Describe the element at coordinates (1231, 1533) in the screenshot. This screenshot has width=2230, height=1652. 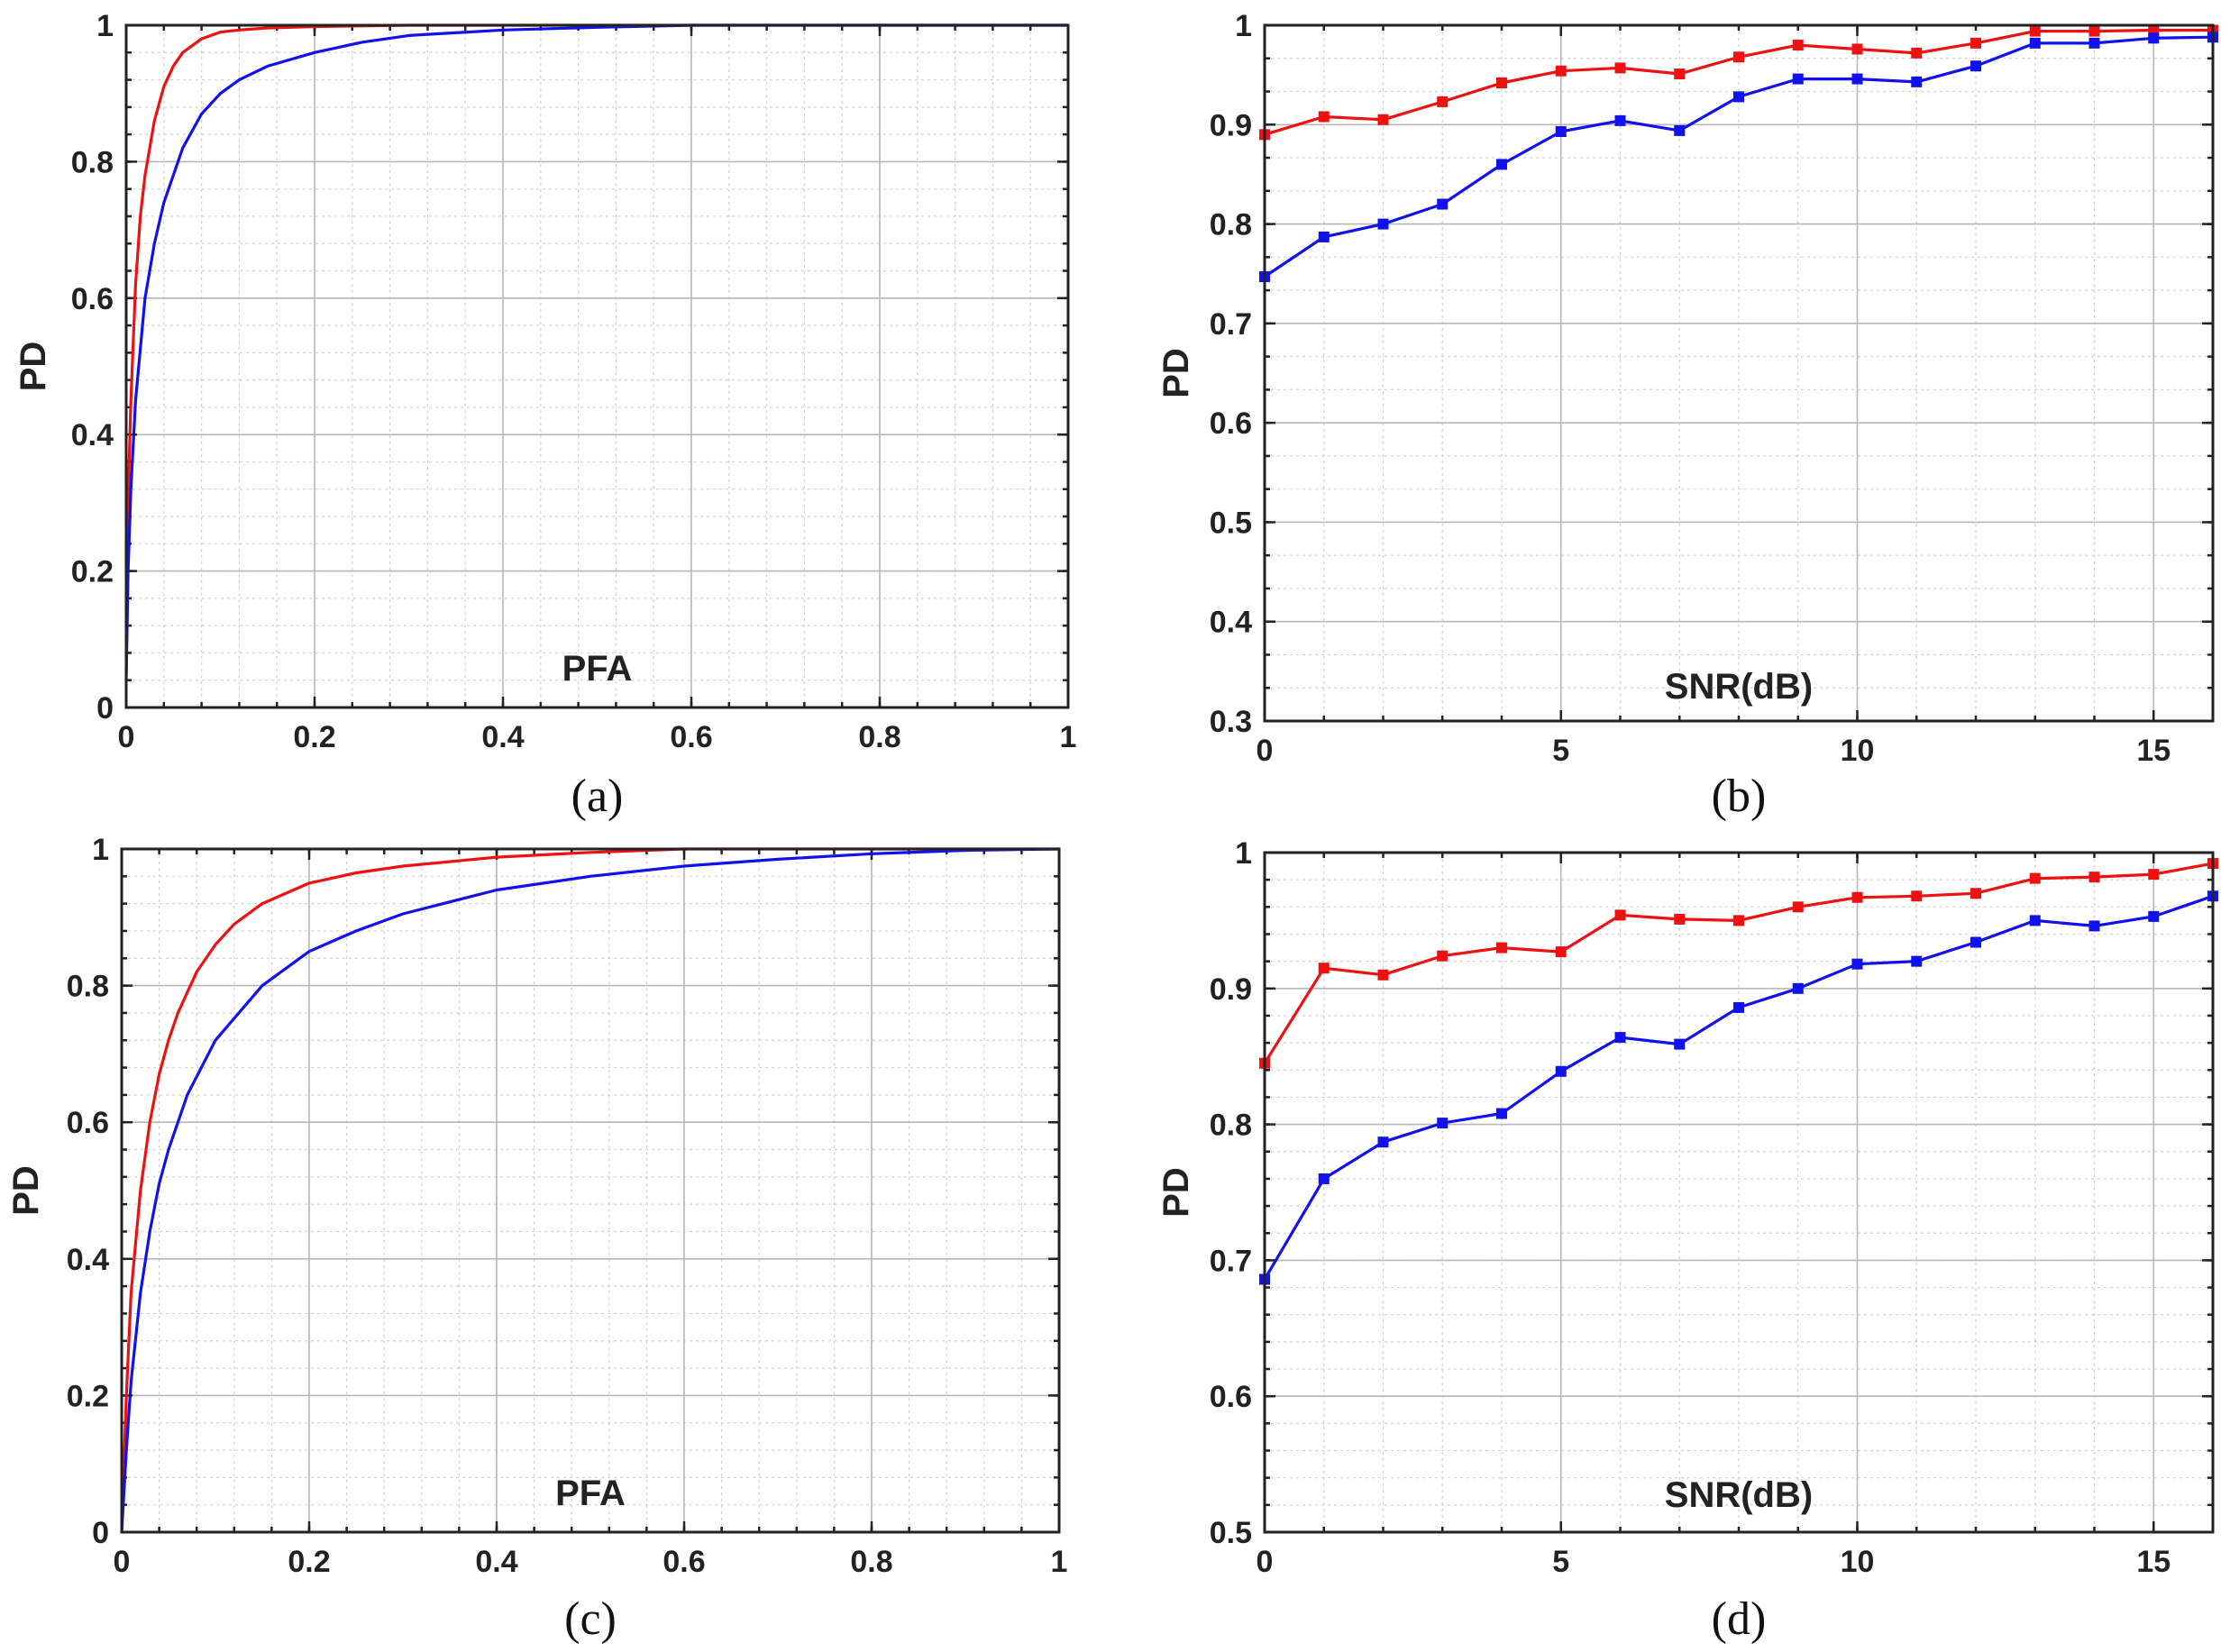
I see `y-tick-label: 0.5` at that location.